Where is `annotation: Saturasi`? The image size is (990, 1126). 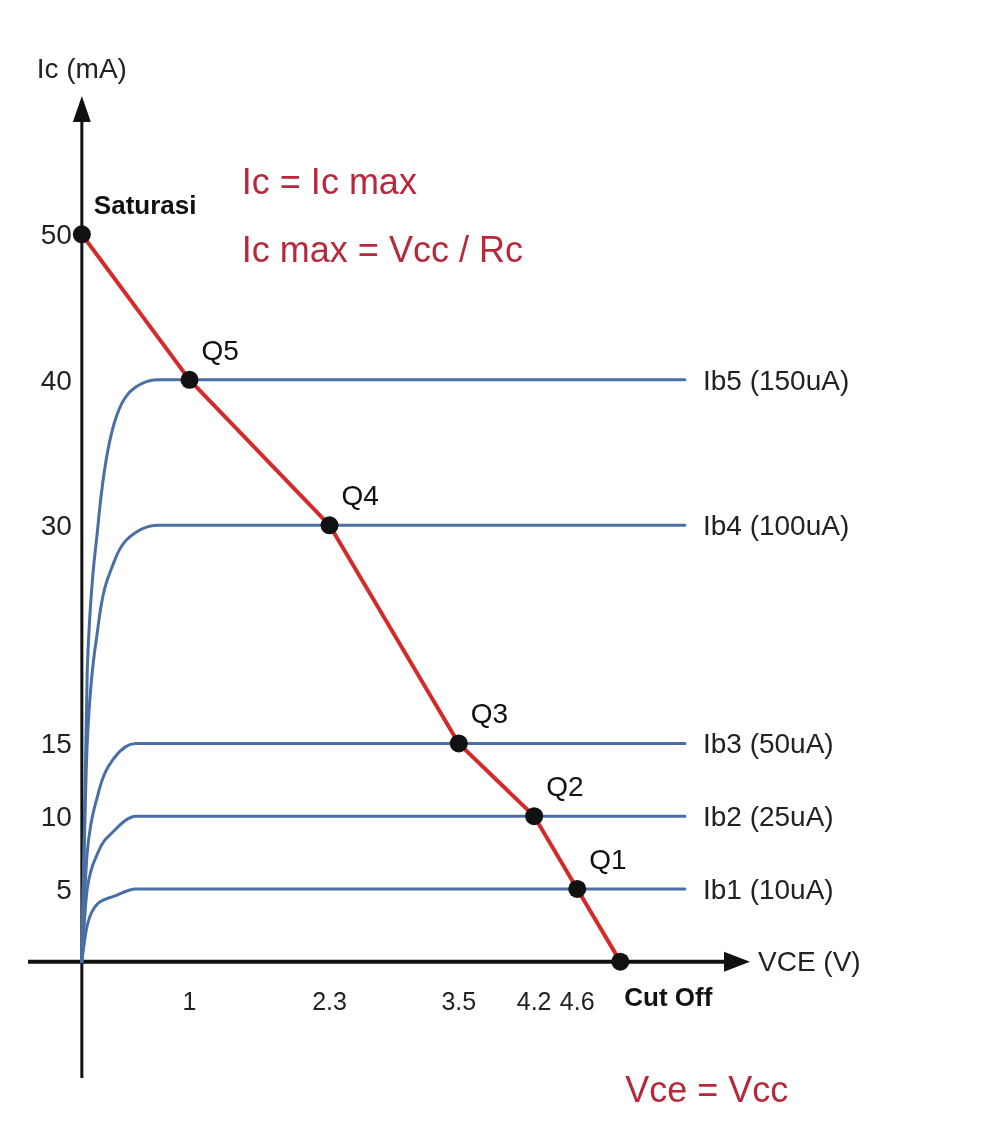
annotation: Saturasi is located at coordinates (145, 205).